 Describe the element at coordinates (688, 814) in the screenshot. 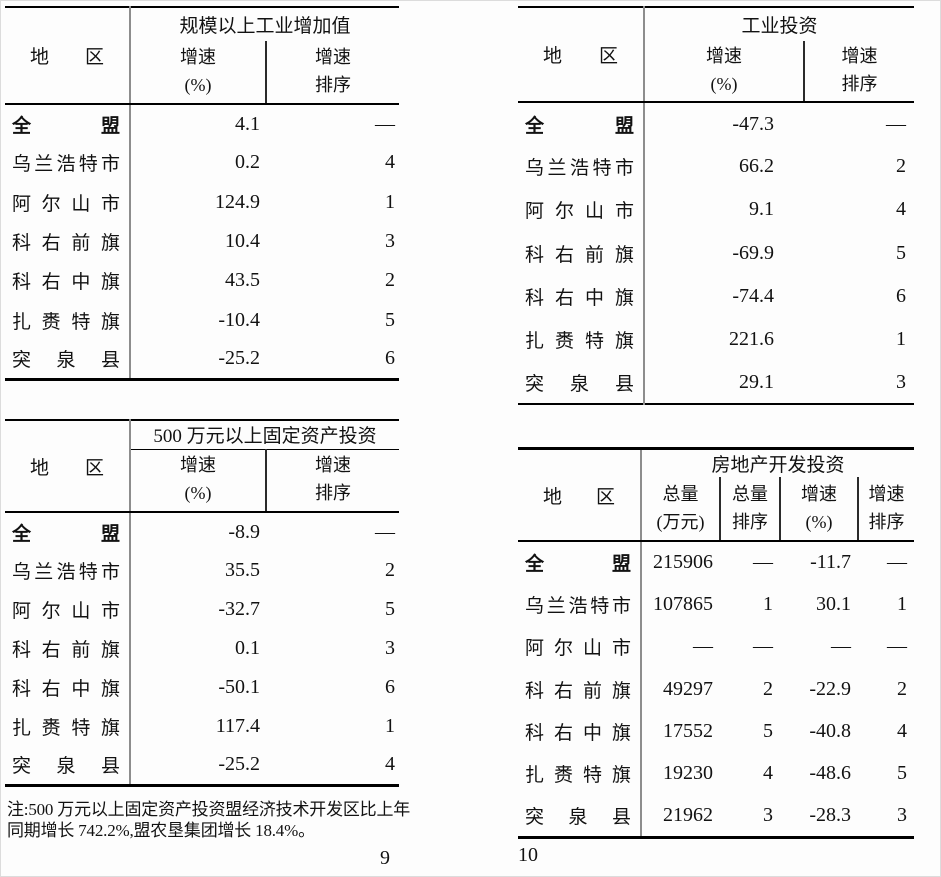

I see `total-cell: 21962` at that location.